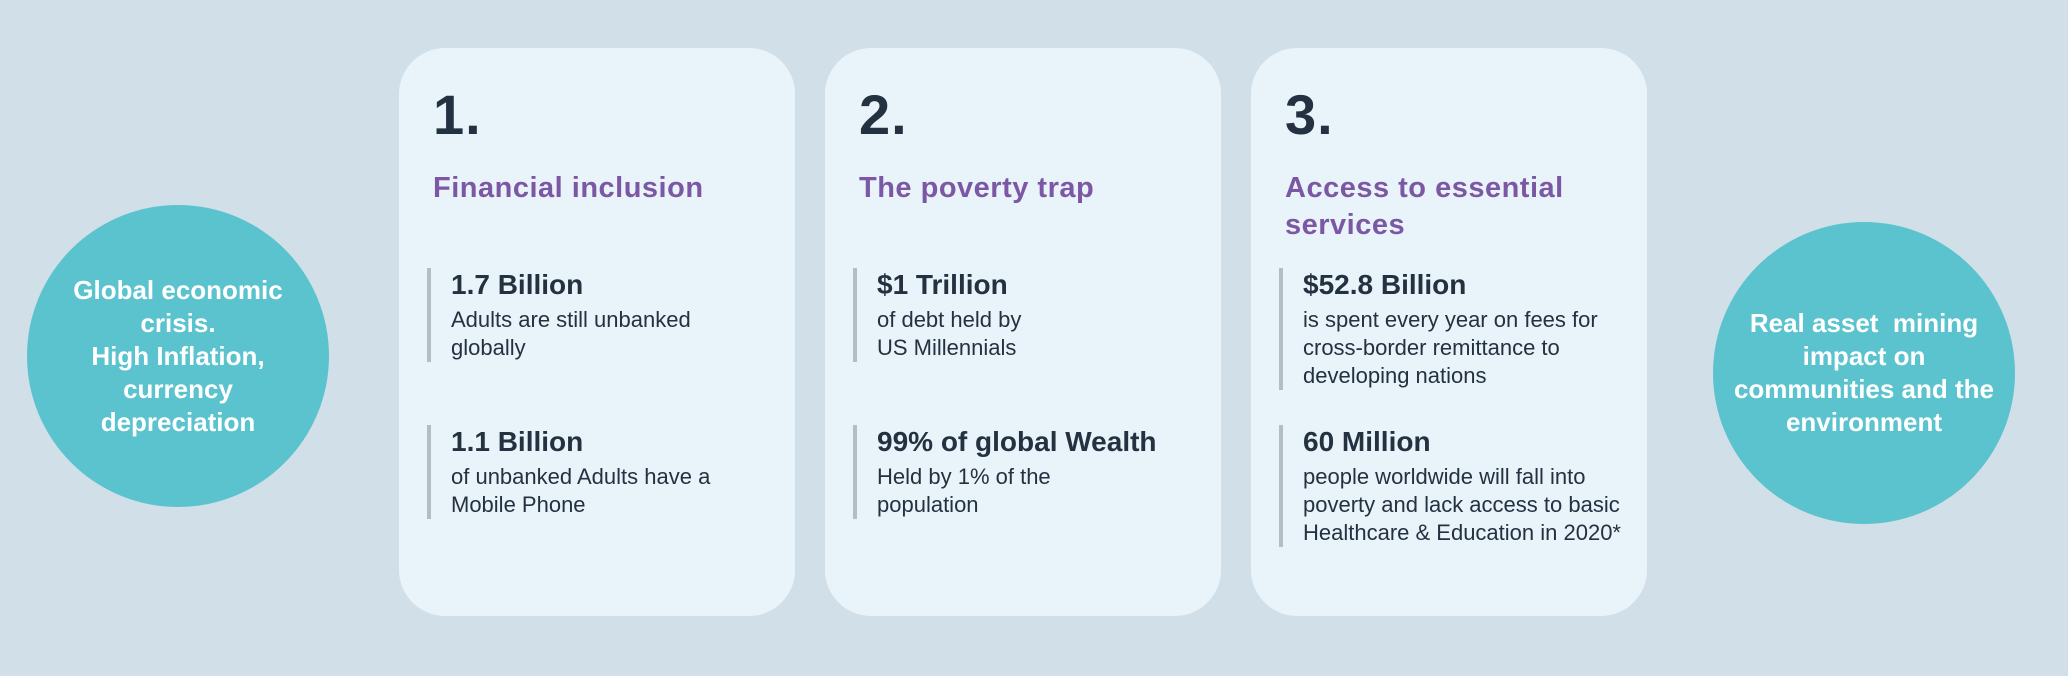 Image resolution: width=2068 pixels, height=676 pixels. What do you see at coordinates (517, 441) in the screenshot?
I see `stat-value: 1.1 Billion` at bounding box center [517, 441].